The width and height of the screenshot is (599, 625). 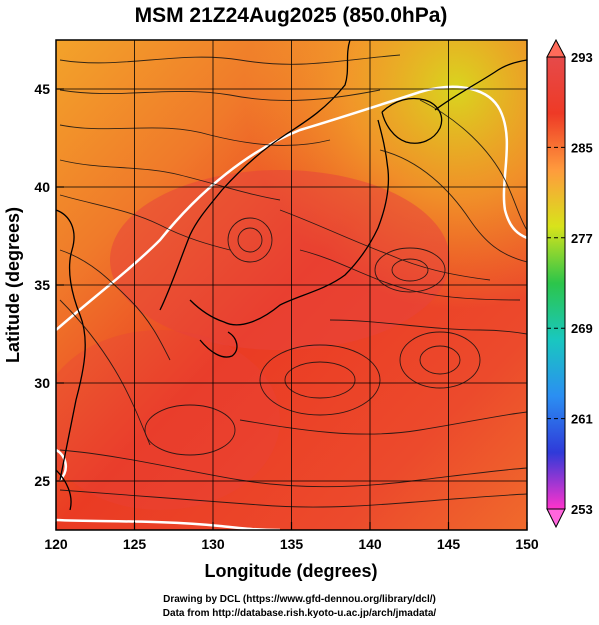 I want to click on chart-title: MSM 21Z24Aug2025 (850.0hPa), so click(x=291, y=15).